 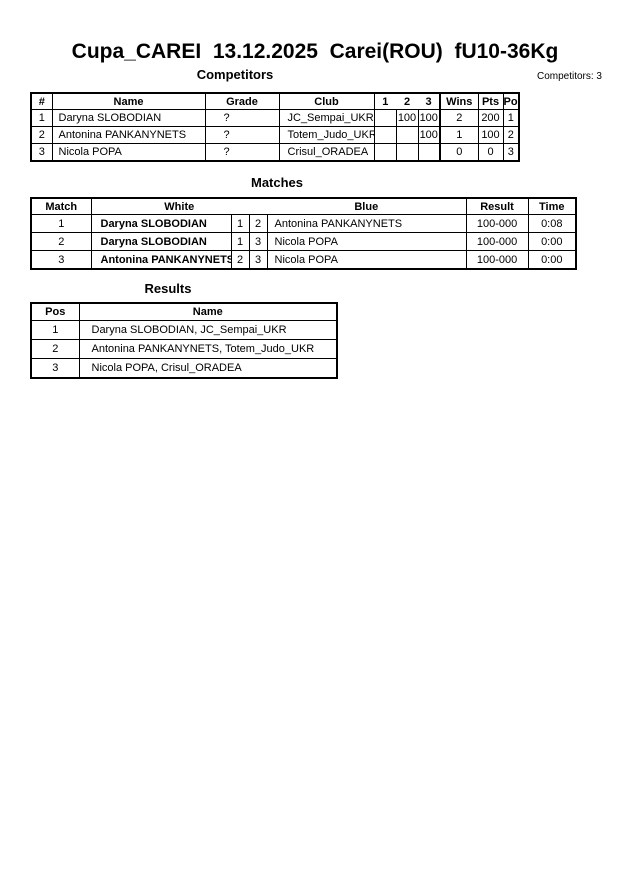 I want to click on results-header-row: Pos Name, so click(x=184, y=311).